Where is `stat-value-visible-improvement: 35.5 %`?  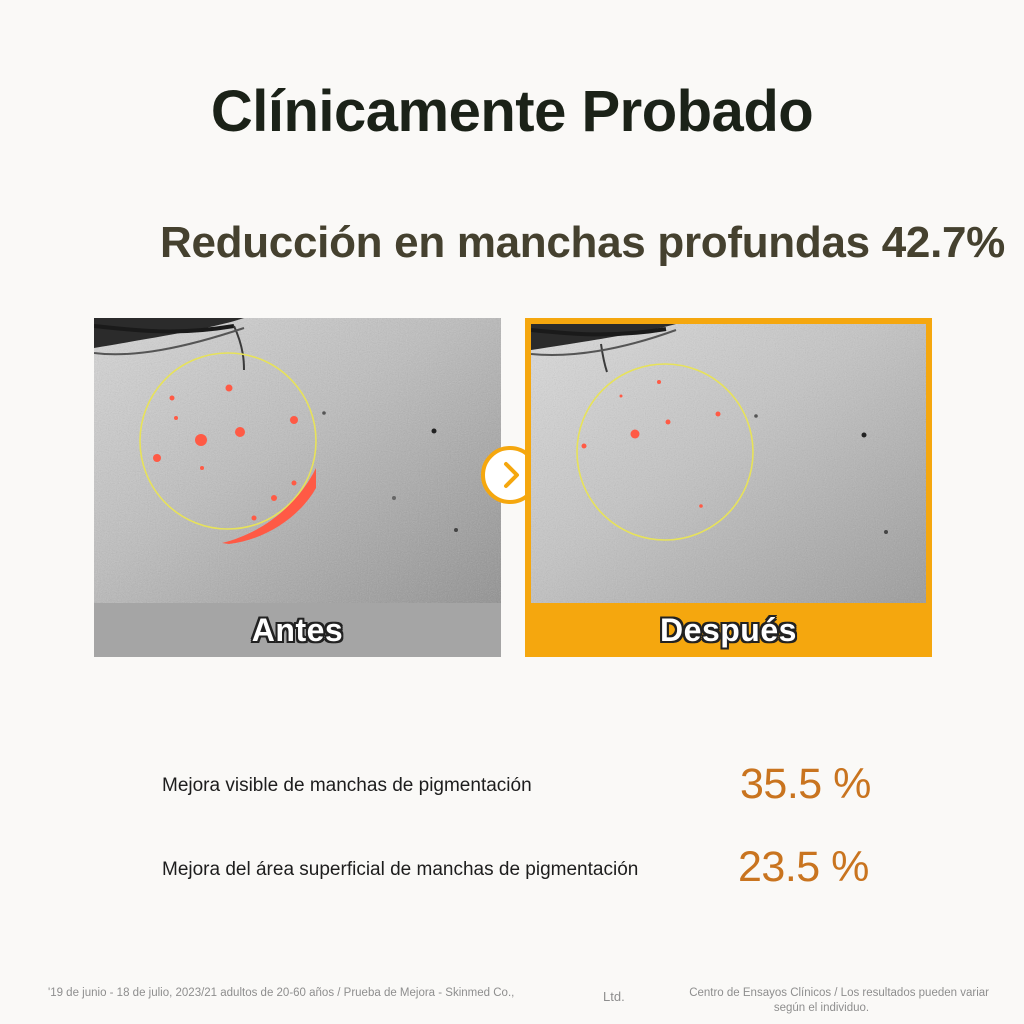 stat-value-visible-improvement: 35.5 % is located at coordinates (805, 784).